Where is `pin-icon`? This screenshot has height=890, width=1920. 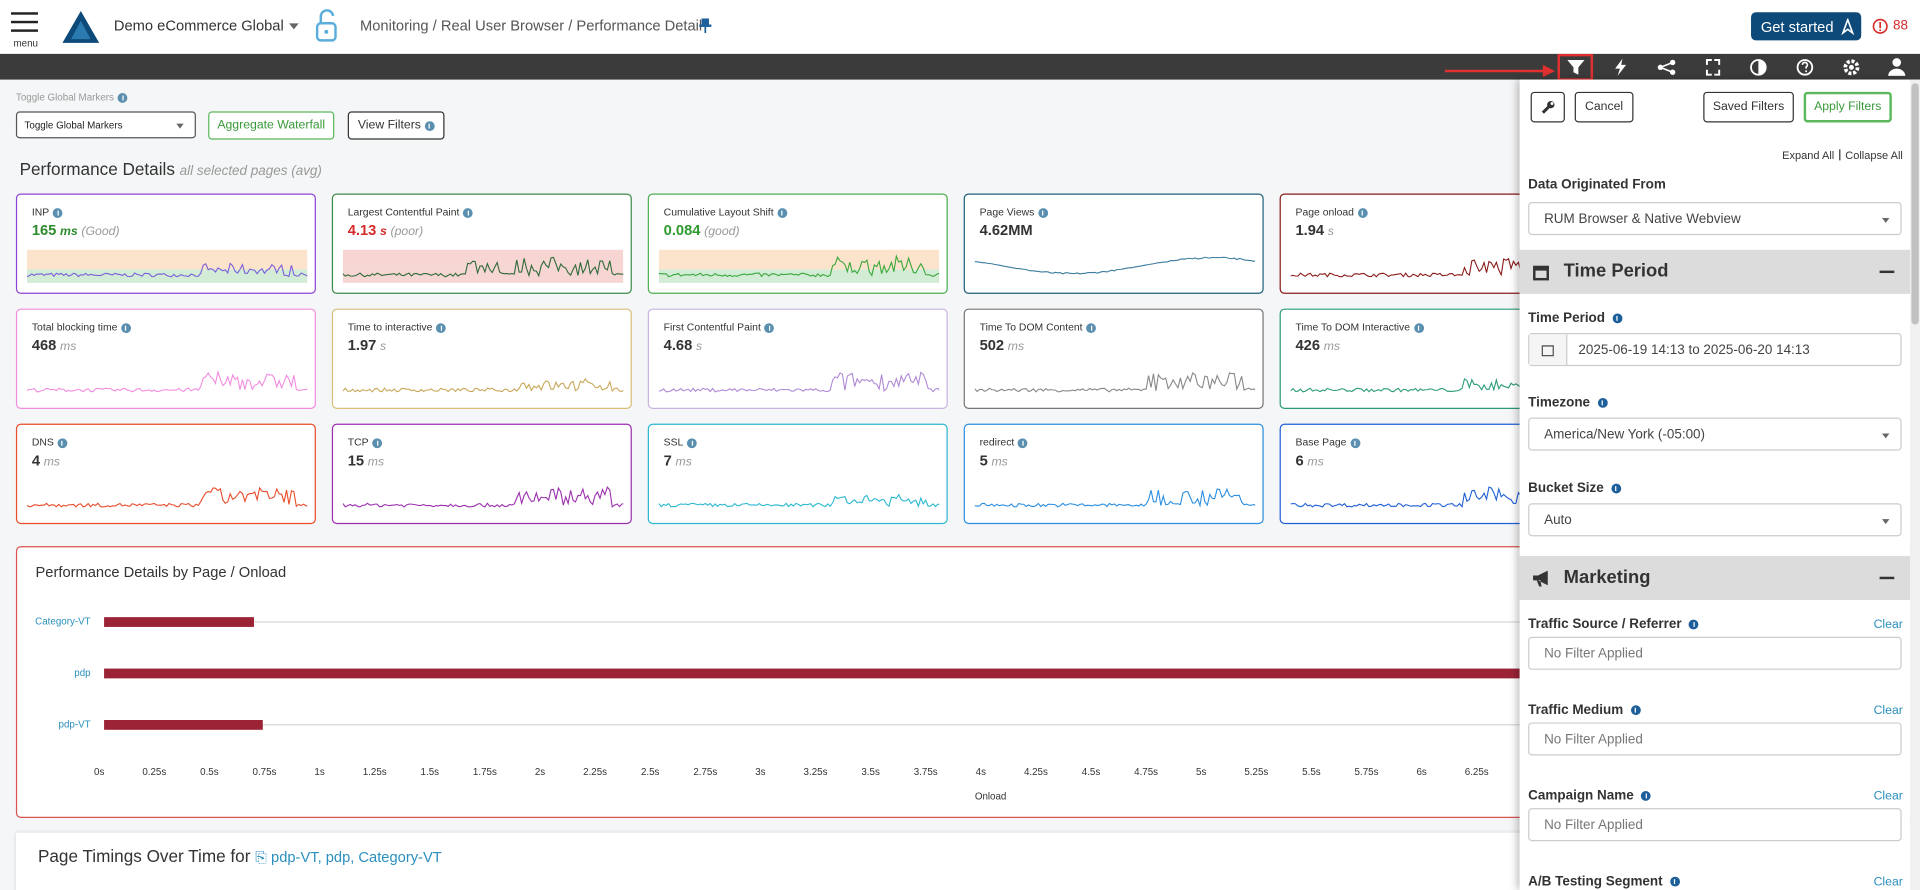 pin-icon is located at coordinates (705, 26).